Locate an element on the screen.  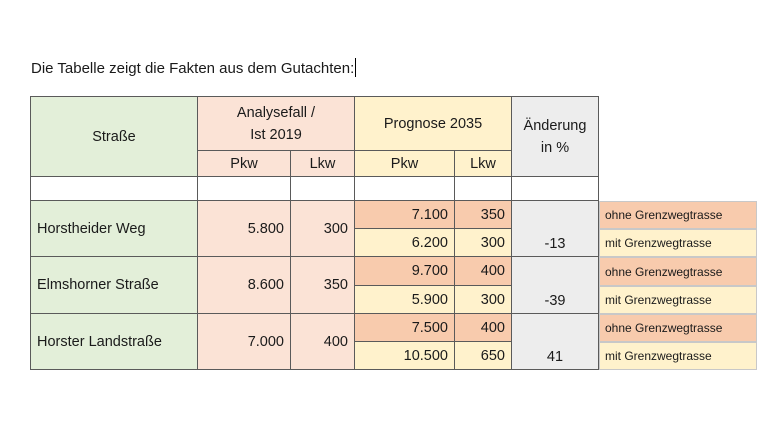
forecast-ohne-pkw-cell: 7.100 is located at coordinates (404, 214).